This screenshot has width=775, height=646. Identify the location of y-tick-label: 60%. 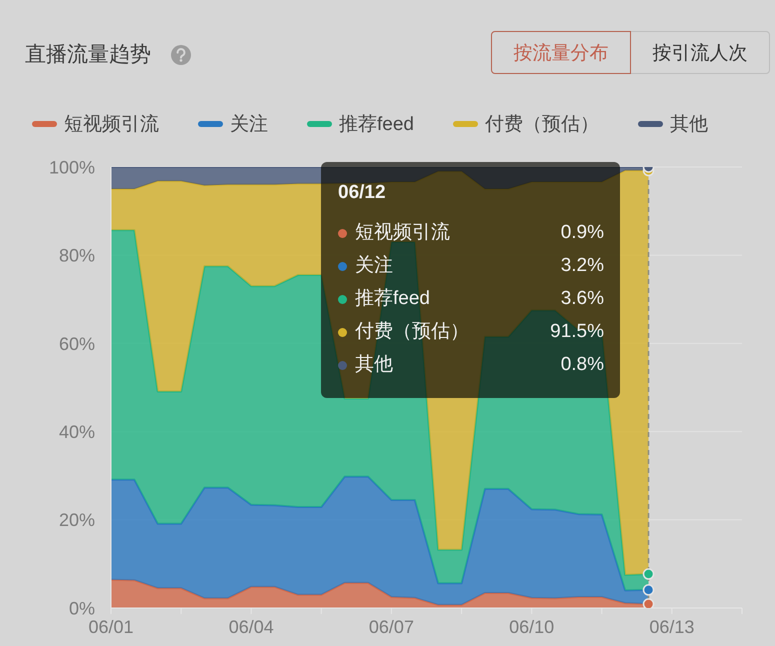
(76, 344).